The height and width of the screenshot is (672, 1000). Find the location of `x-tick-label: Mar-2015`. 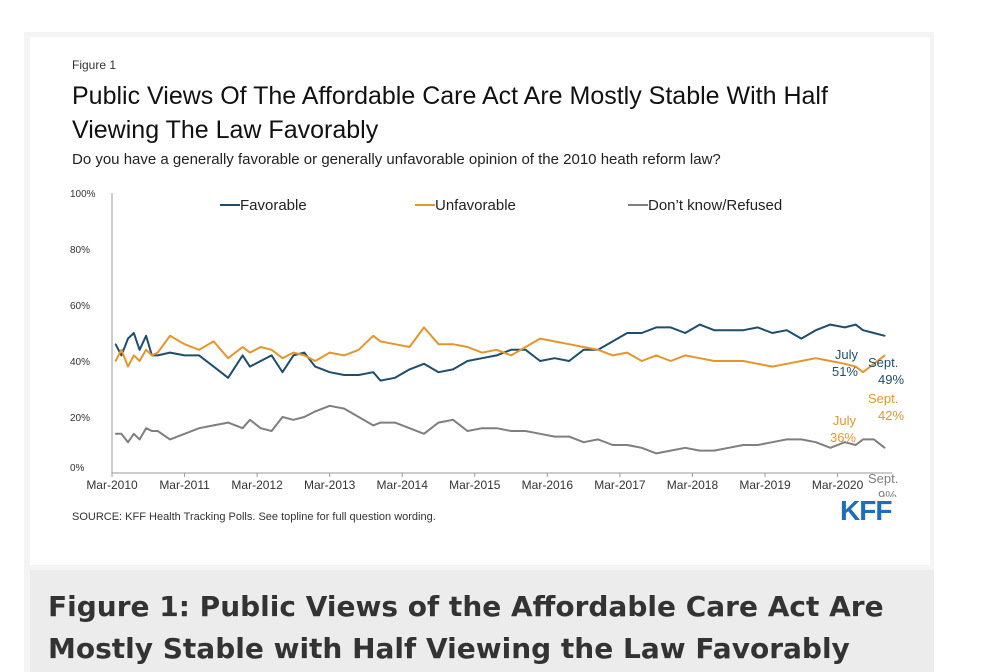

x-tick-label: Mar-2015 is located at coordinates (475, 485).